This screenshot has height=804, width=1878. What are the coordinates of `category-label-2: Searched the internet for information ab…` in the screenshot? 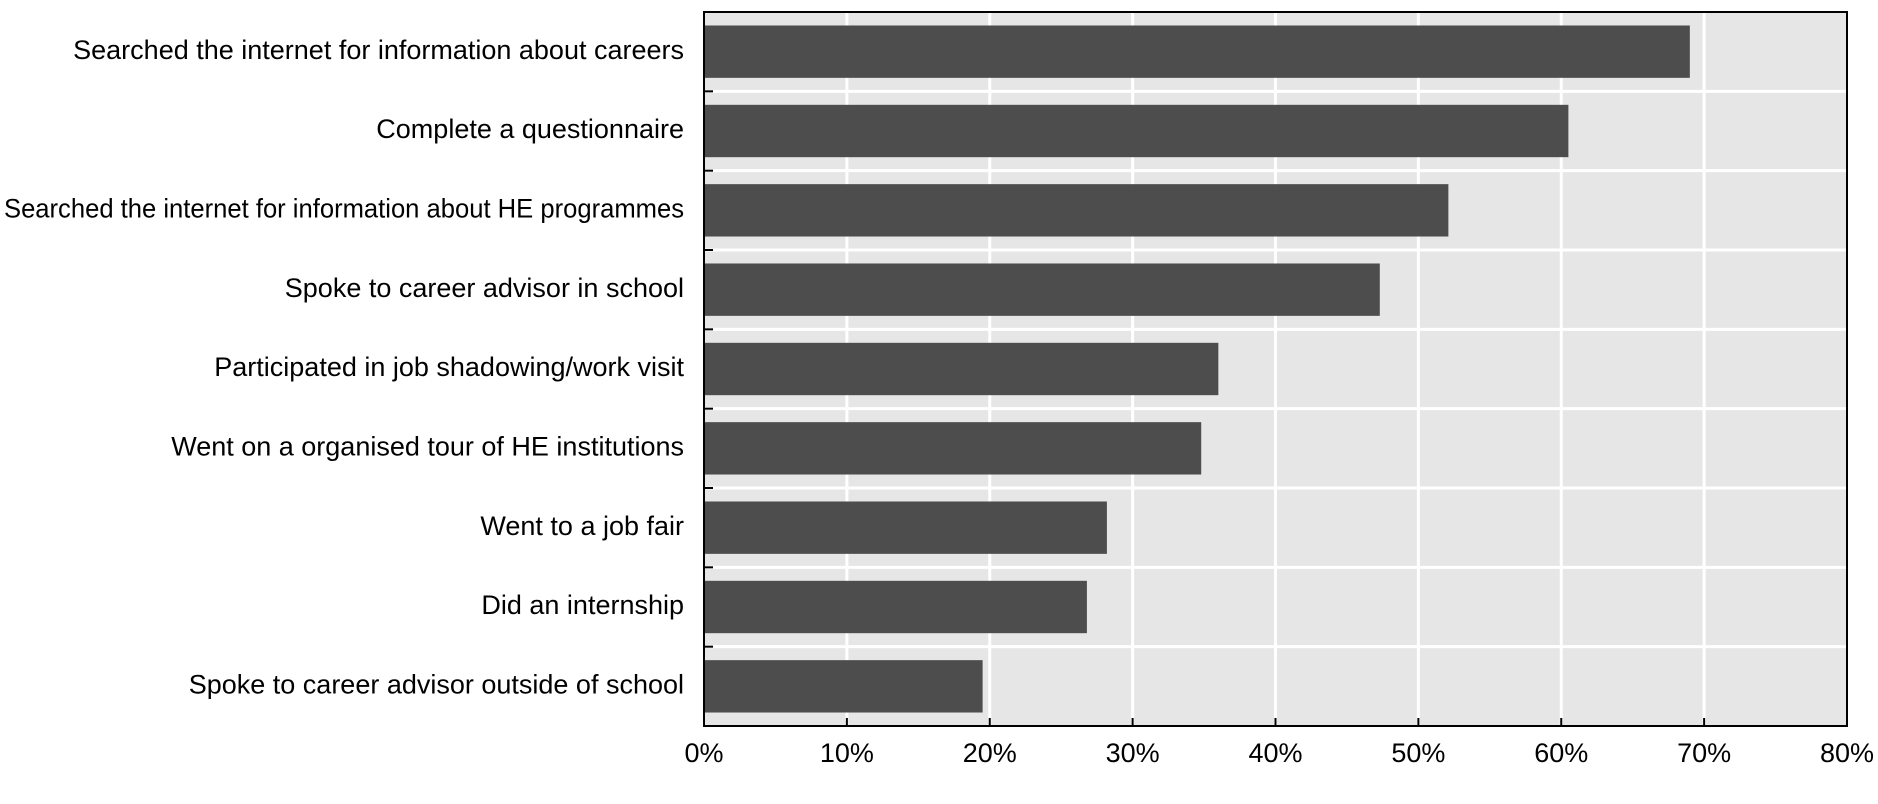 It's located at (344, 208).